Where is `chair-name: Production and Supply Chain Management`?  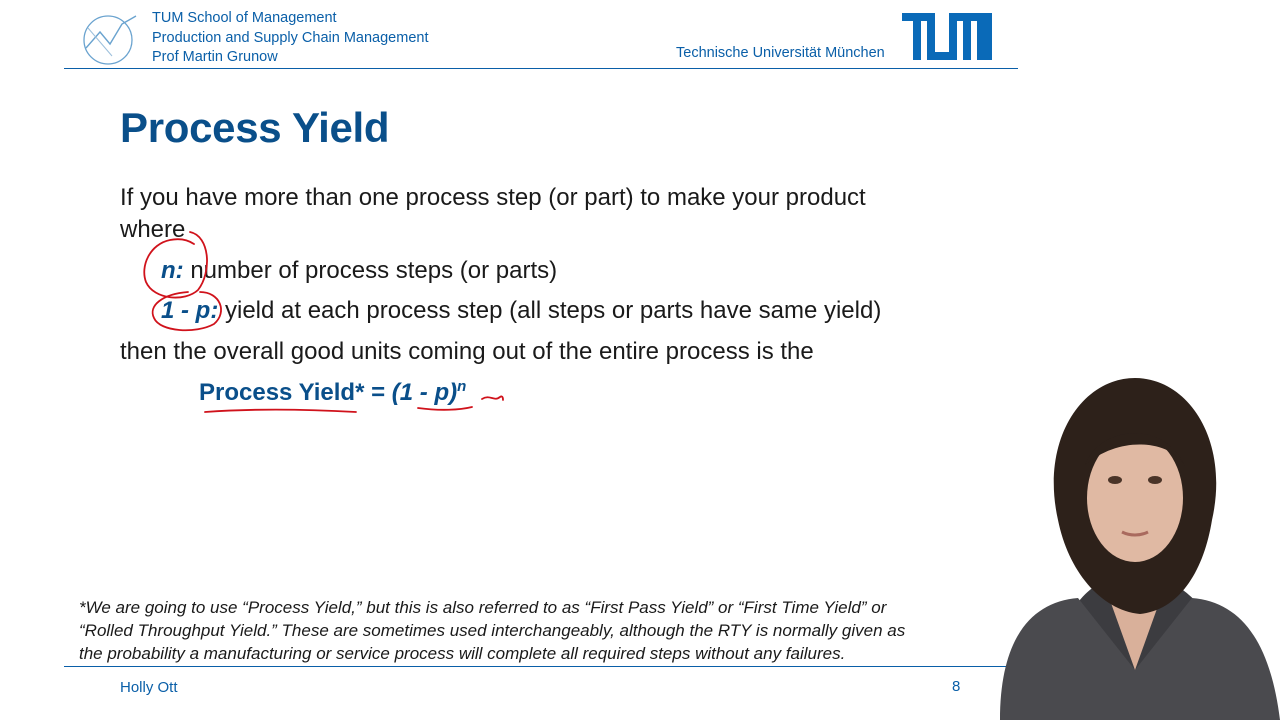 chair-name: Production and Supply Chain Management is located at coordinates (290, 37).